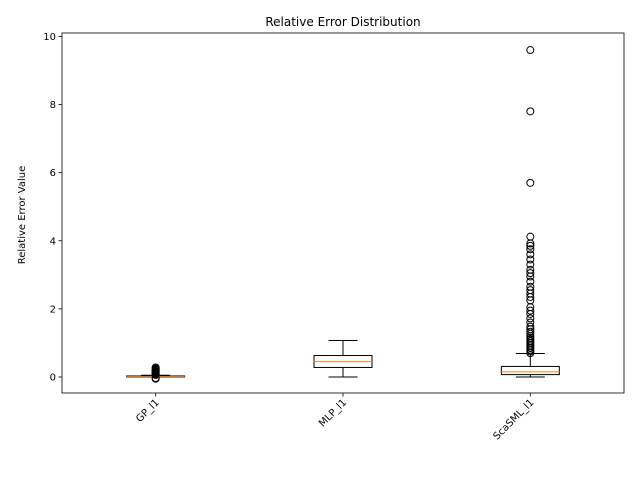  What do you see at coordinates (53, 173) in the screenshot?
I see `y-tick-label: 6` at bounding box center [53, 173].